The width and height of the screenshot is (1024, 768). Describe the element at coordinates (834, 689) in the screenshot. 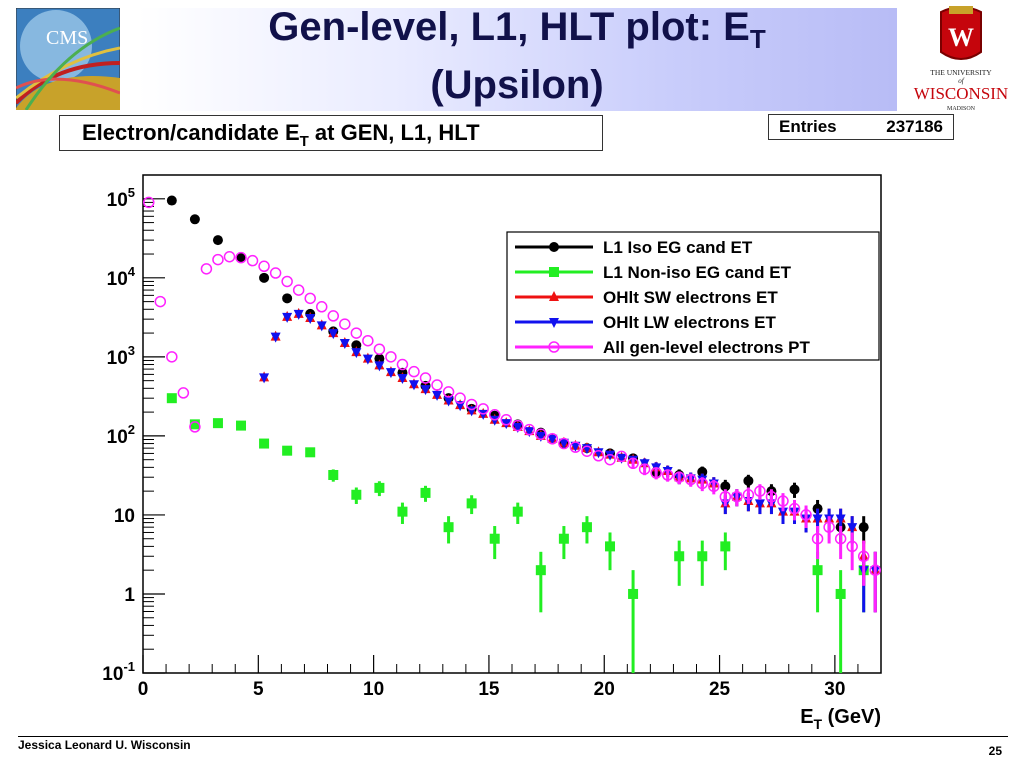

I see `x-tick-label: 30` at that location.